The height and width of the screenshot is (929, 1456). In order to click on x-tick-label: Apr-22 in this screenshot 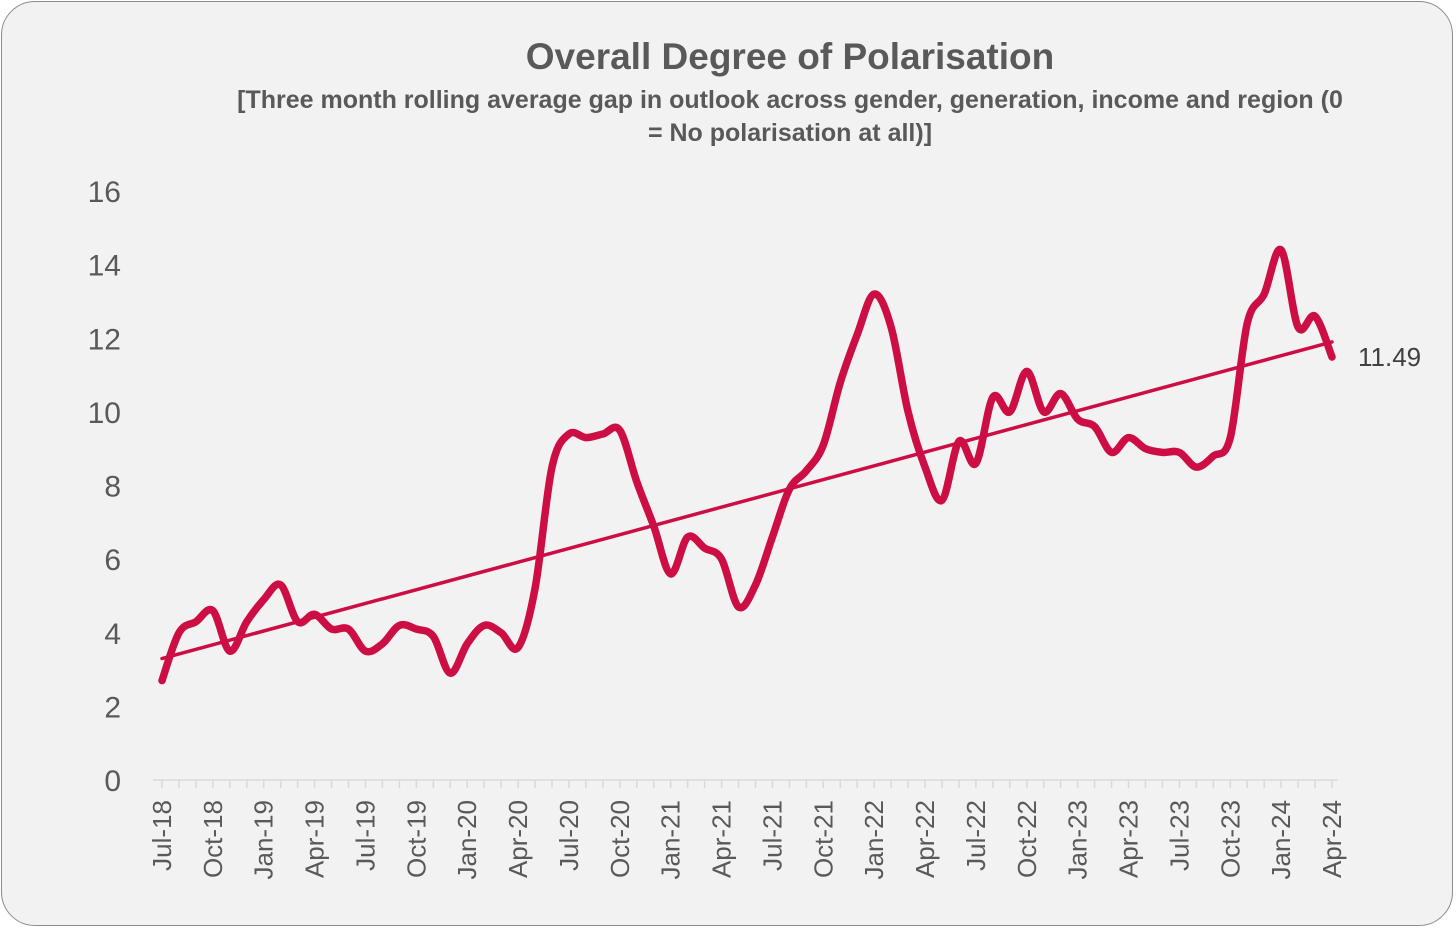, I will do `click(925, 839)`.